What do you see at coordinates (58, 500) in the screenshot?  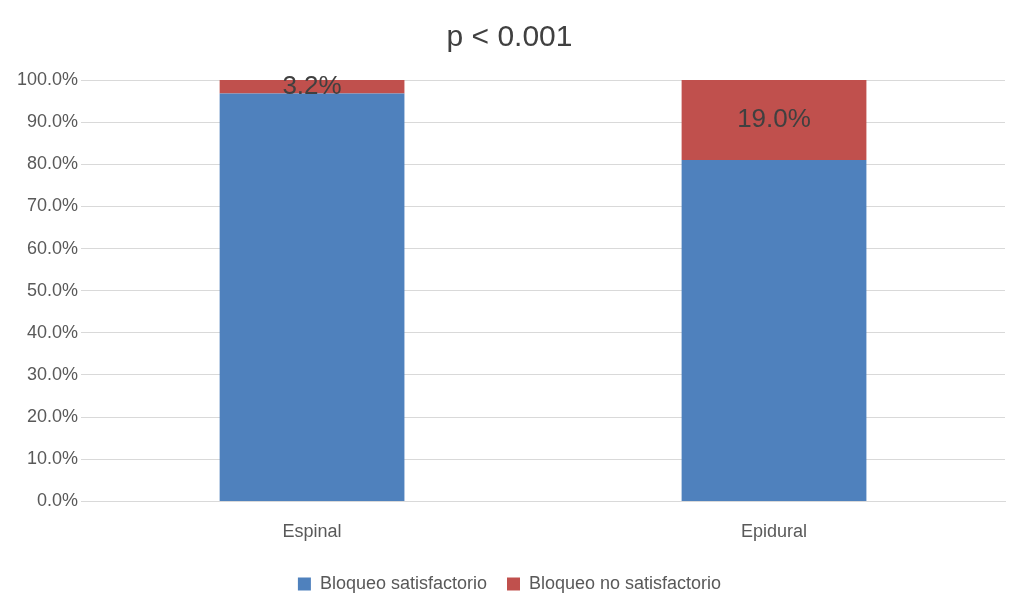 I see `y-tick-label: 0.0%` at bounding box center [58, 500].